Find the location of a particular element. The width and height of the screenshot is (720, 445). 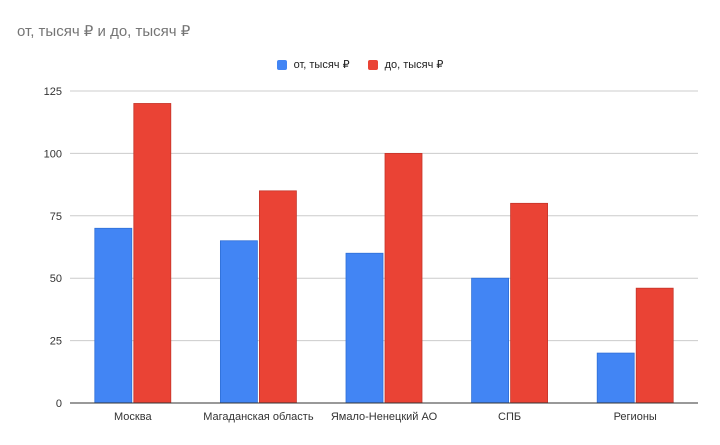

legend-label-series-1: от, тысяч ₽ is located at coordinates (321, 65).